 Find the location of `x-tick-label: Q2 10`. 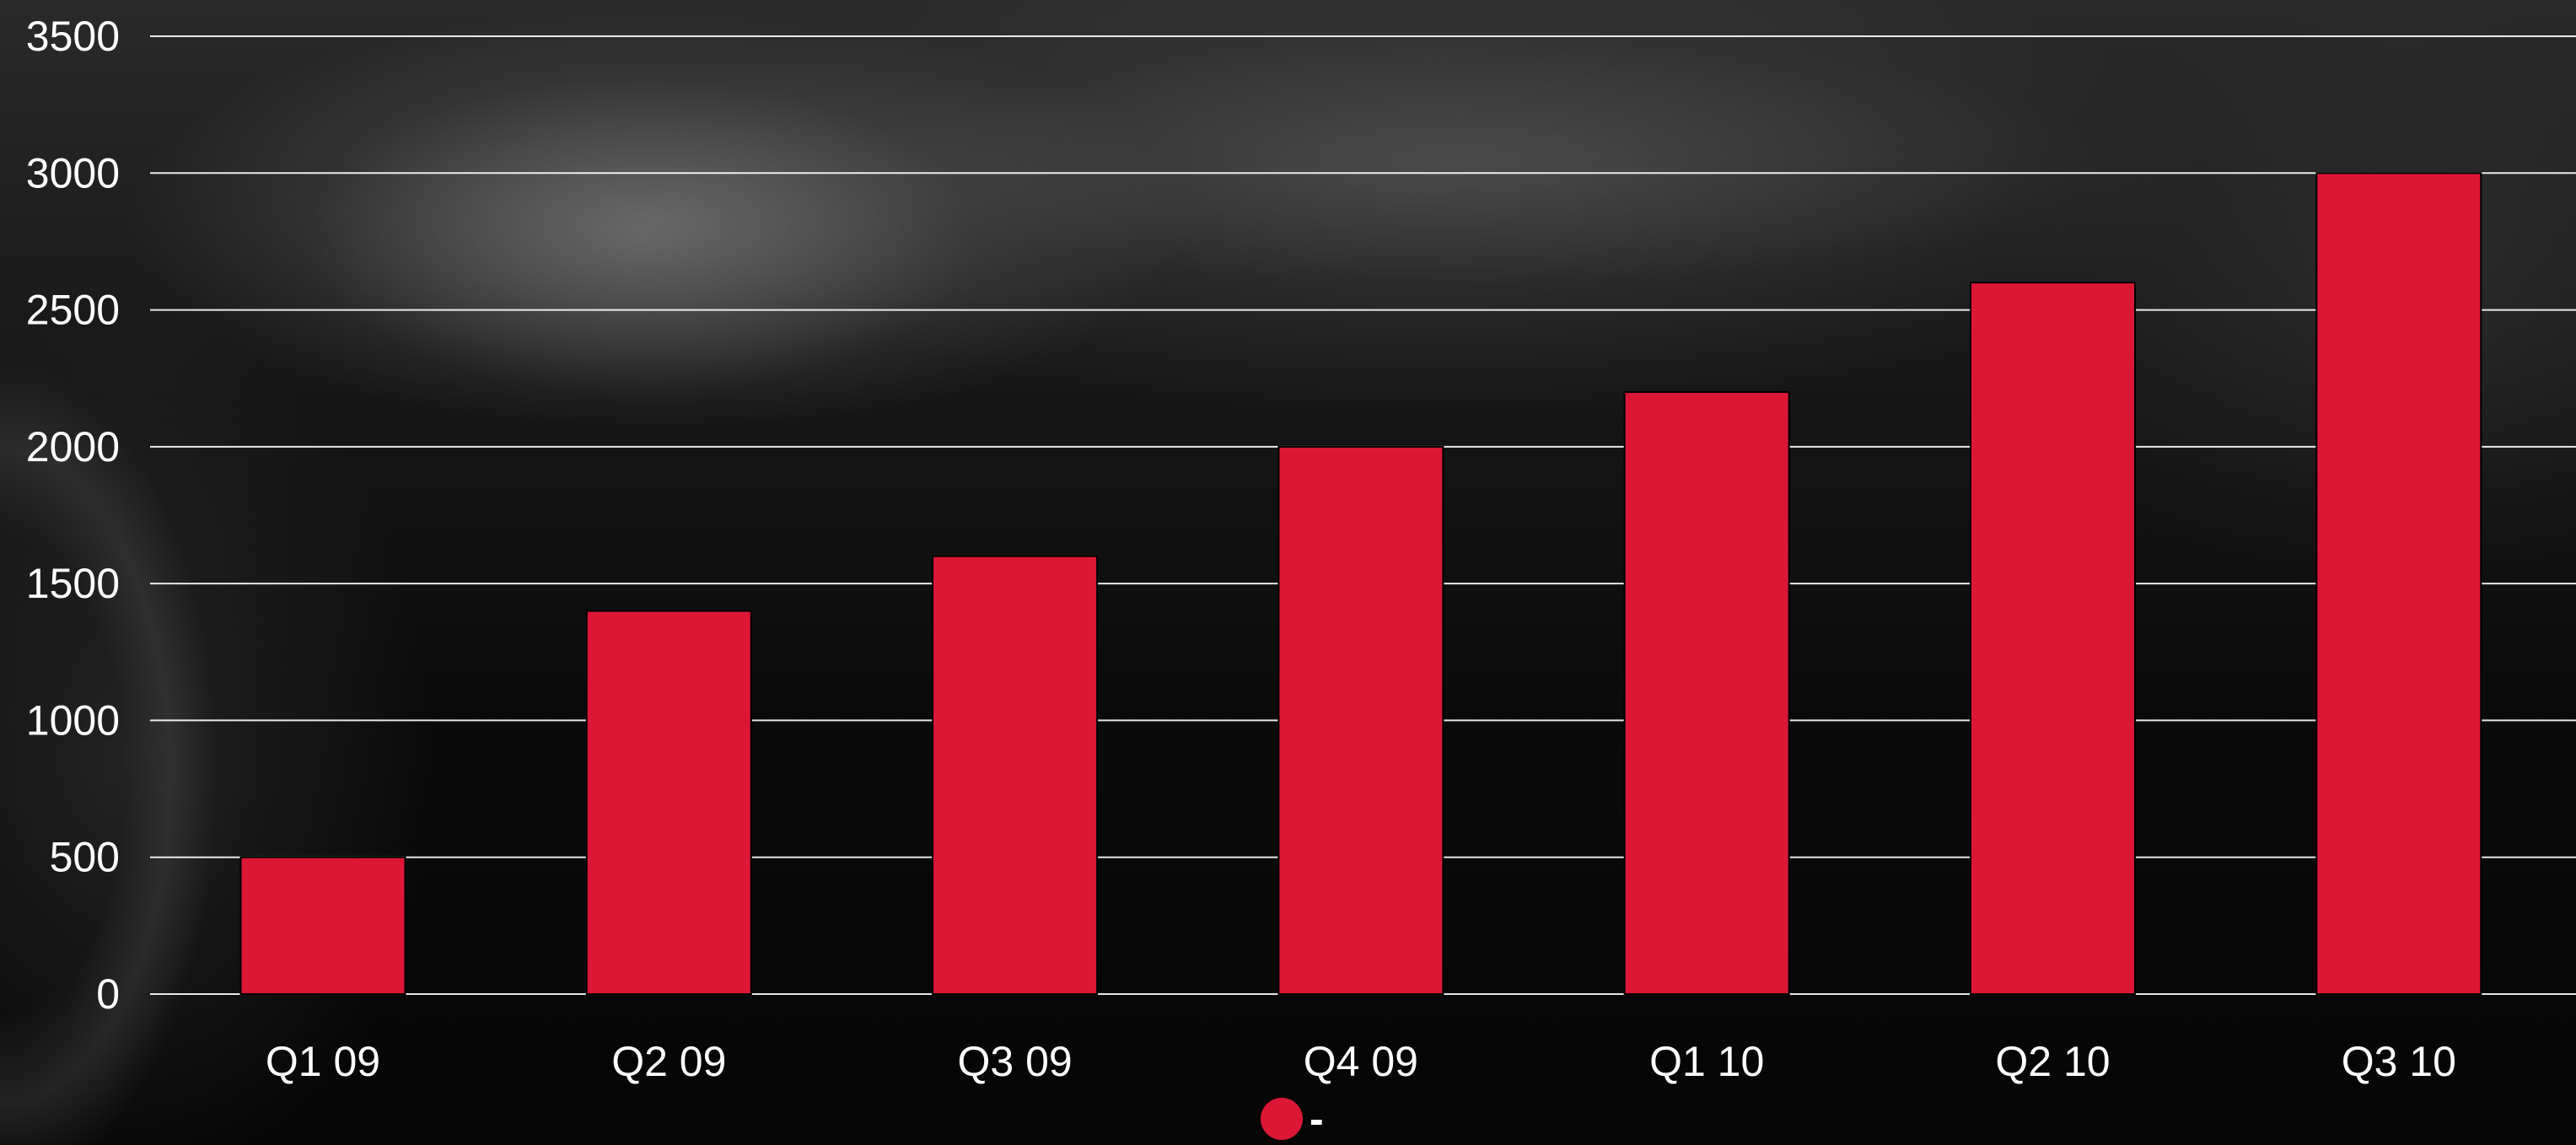

x-tick-label: Q2 10 is located at coordinates (2052, 1061).